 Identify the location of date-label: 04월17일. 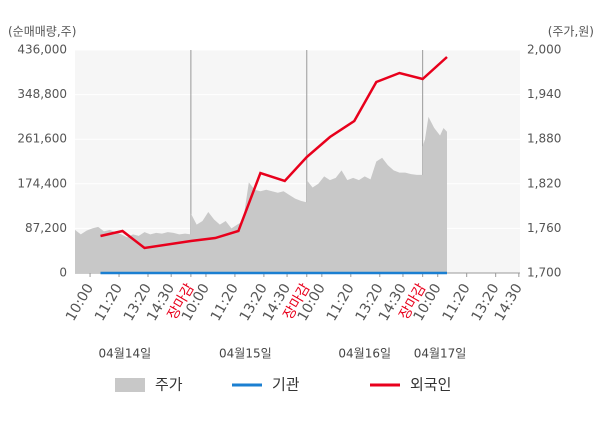
(440, 354).